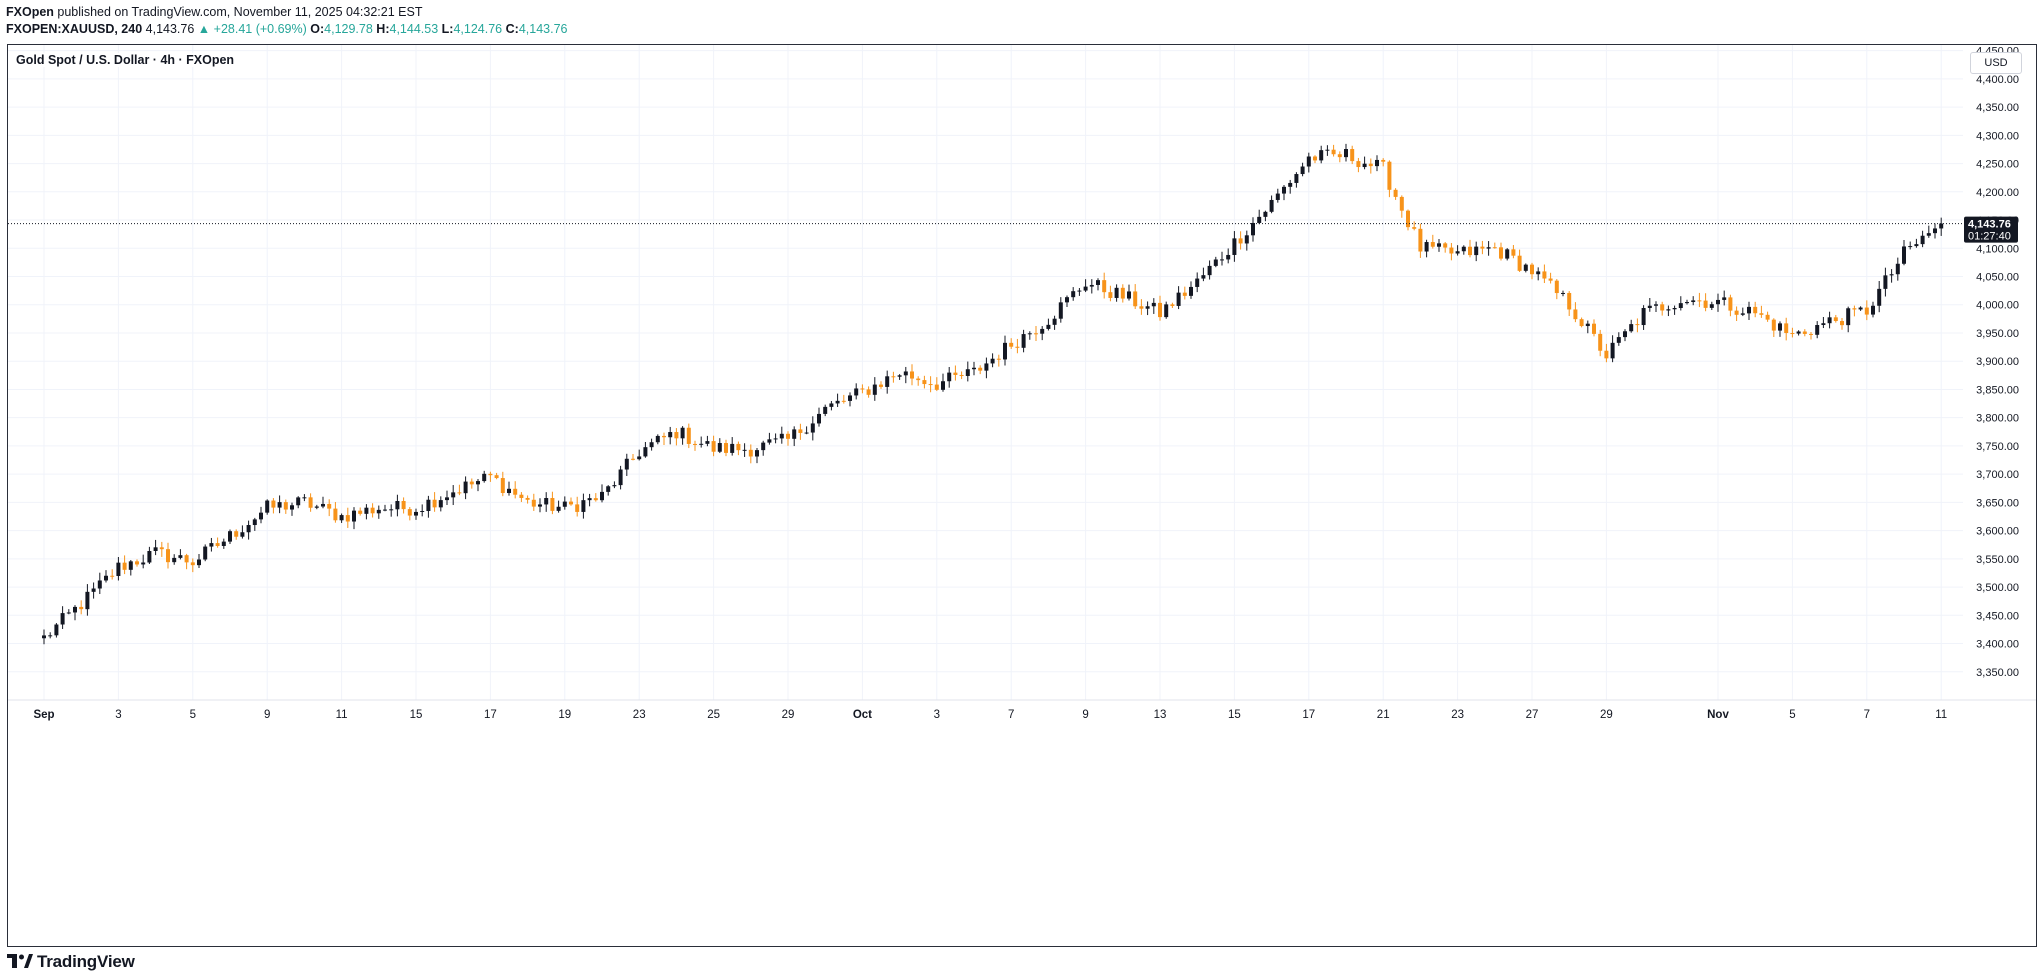 The height and width of the screenshot is (978, 2042). Describe the element at coordinates (1085, 715) in the screenshot. I see `x-tick-label: 9` at that location.